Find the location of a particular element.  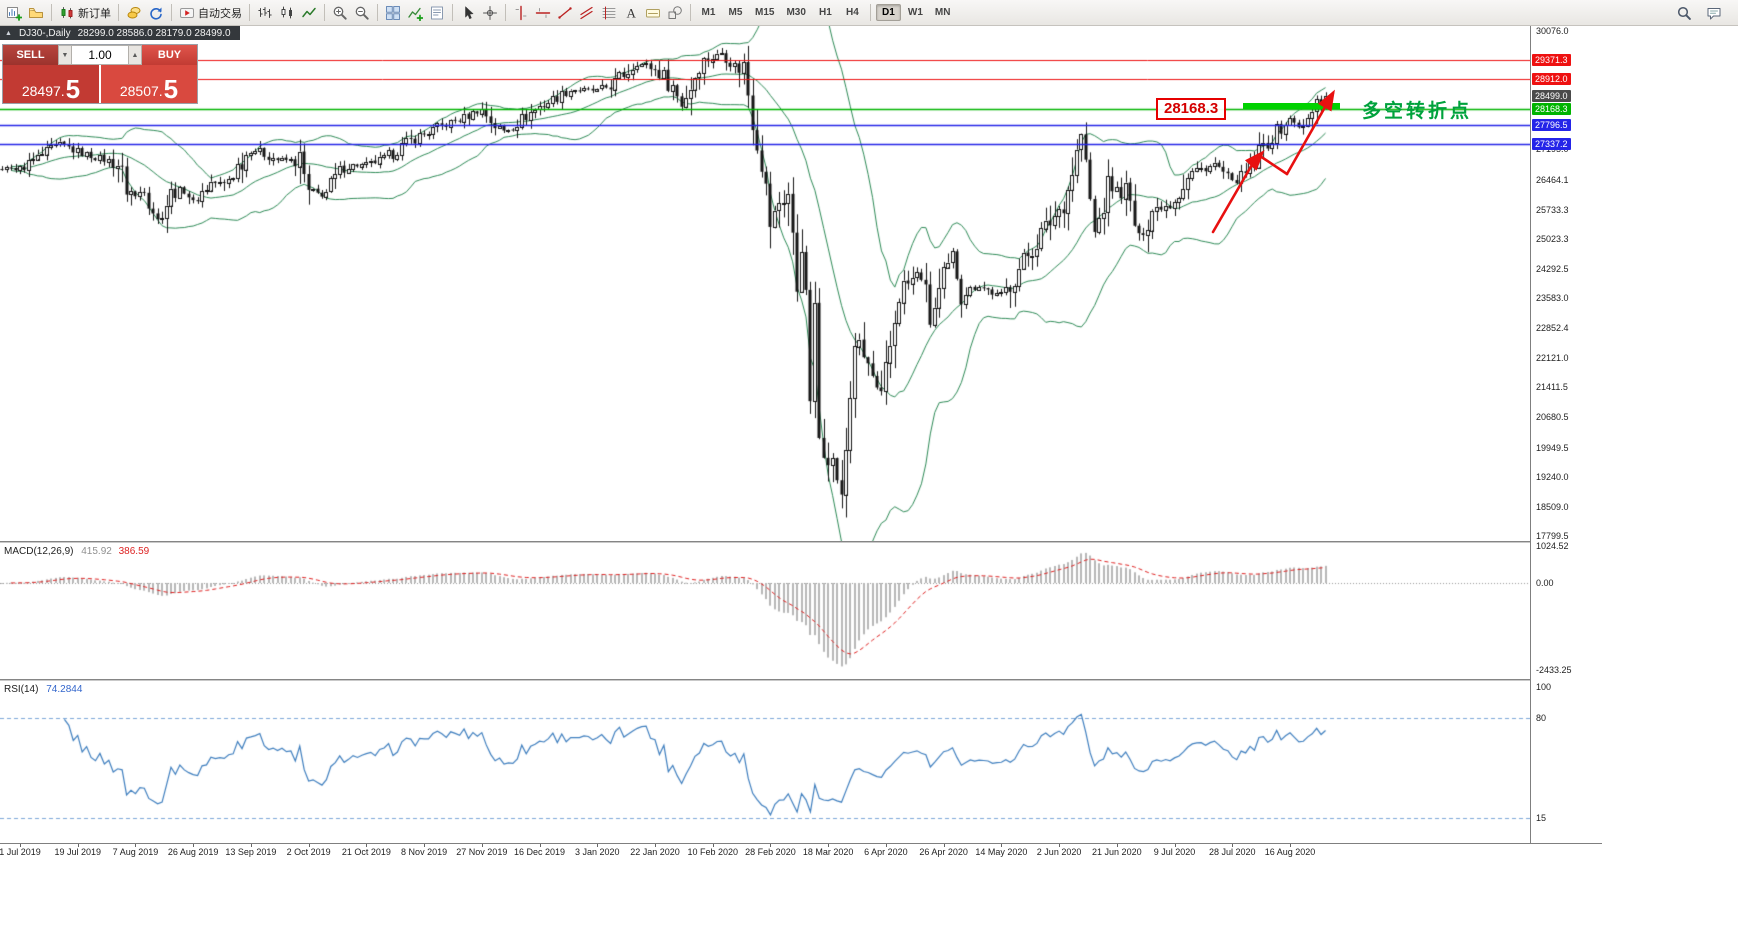

macd-axis-label: 1024.52 is located at coordinates (1552, 546).